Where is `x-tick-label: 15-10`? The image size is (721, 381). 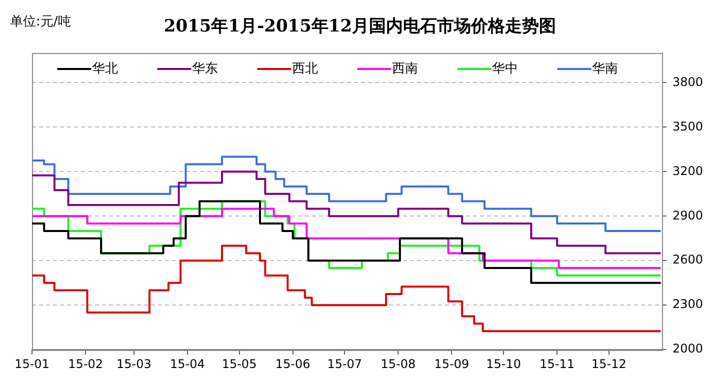 x-tick-label: 15-10 is located at coordinates (503, 363).